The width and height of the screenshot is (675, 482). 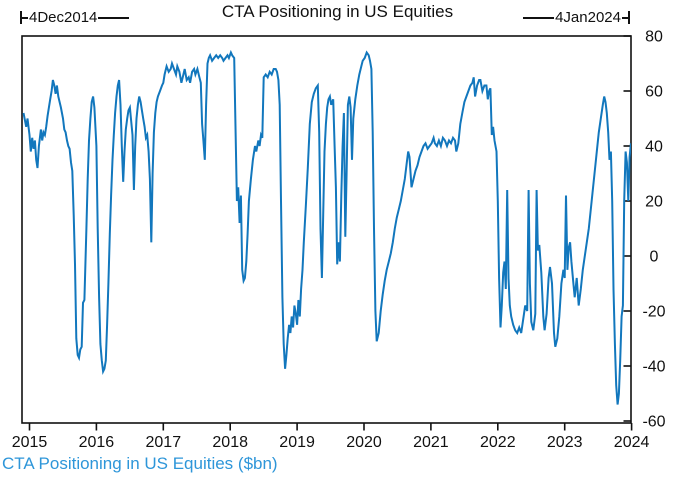 I want to click on y-axis-label: -40, so click(x=653, y=367).